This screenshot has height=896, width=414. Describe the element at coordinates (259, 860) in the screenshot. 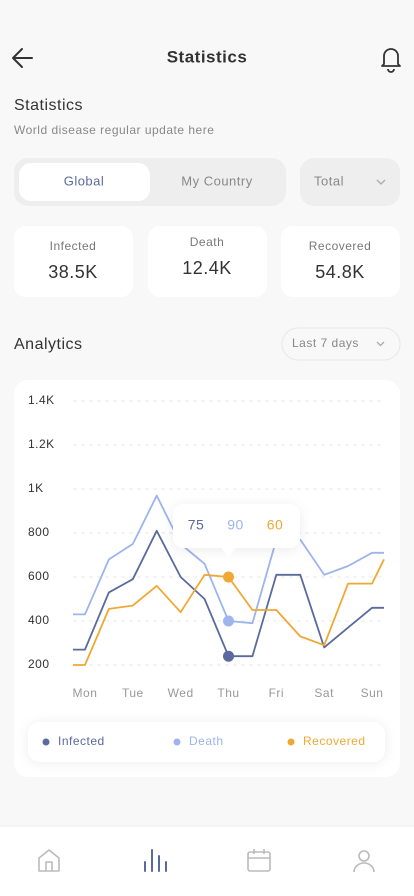

I see `nav-calendar` at that location.